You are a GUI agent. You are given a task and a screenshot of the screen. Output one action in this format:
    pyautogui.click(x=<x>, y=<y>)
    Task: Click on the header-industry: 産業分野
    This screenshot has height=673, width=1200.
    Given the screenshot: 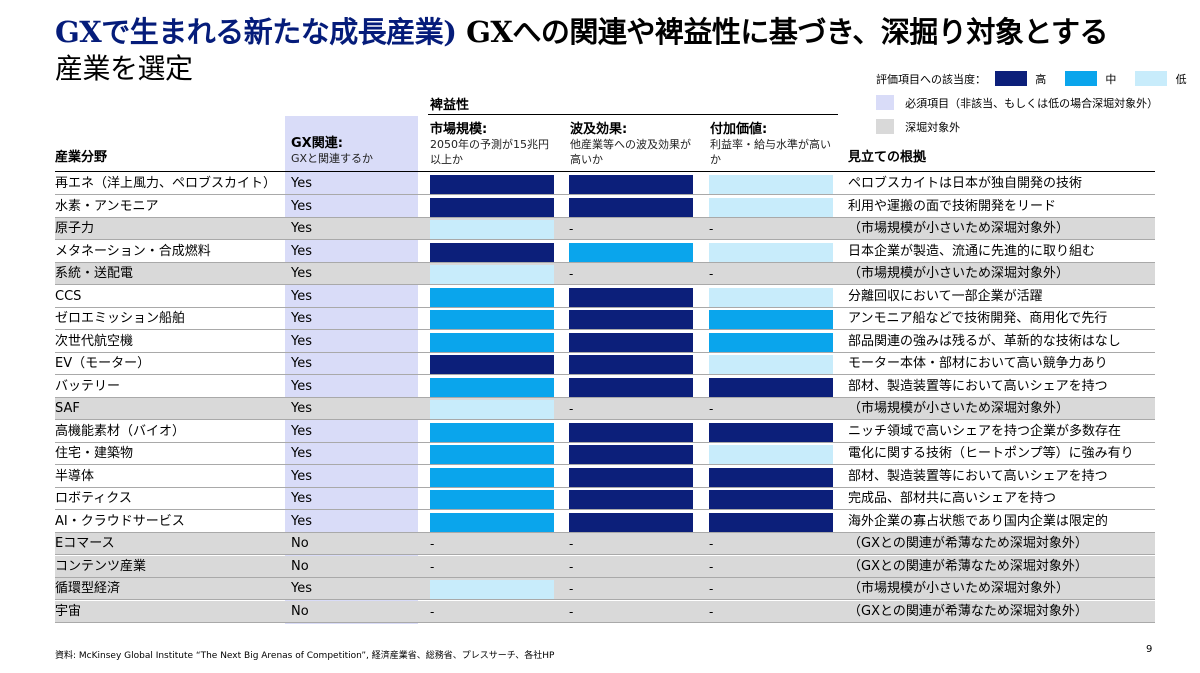 What is the action you would take?
    pyautogui.click(x=81, y=157)
    